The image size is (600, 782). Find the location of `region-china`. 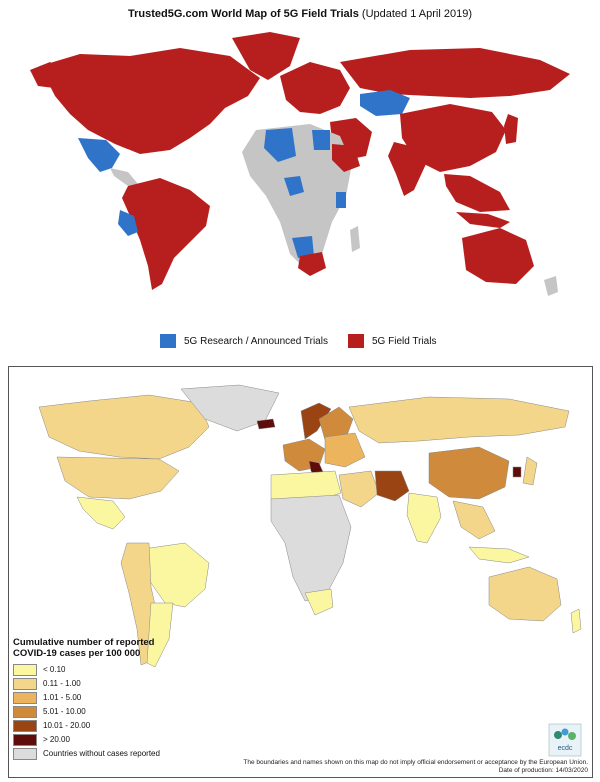

region-china is located at coordinates (469, 473).